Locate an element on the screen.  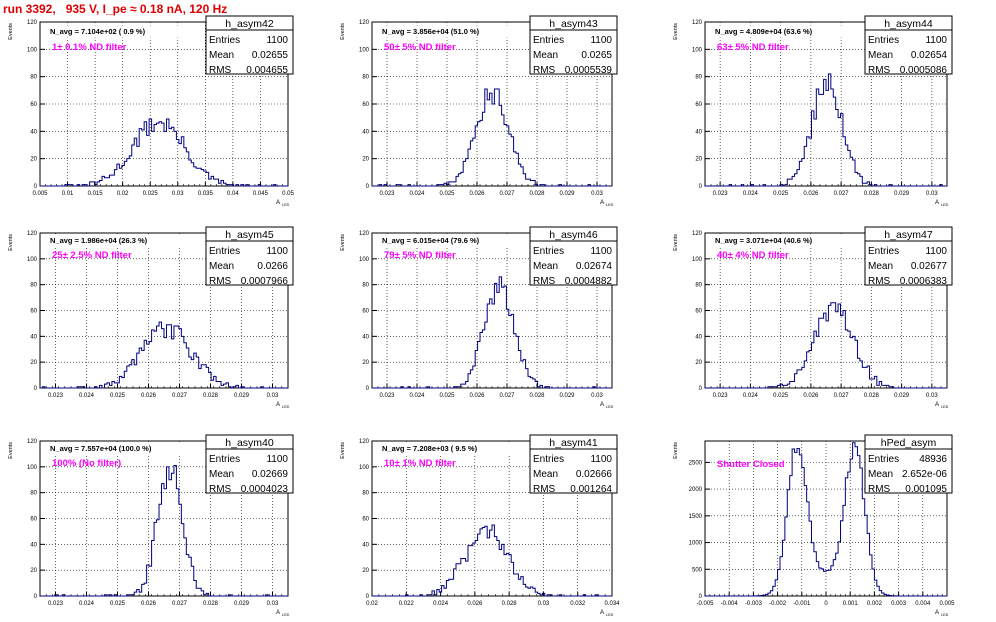
x-tick-label: 0.01 is located at coordinates (68, 194).